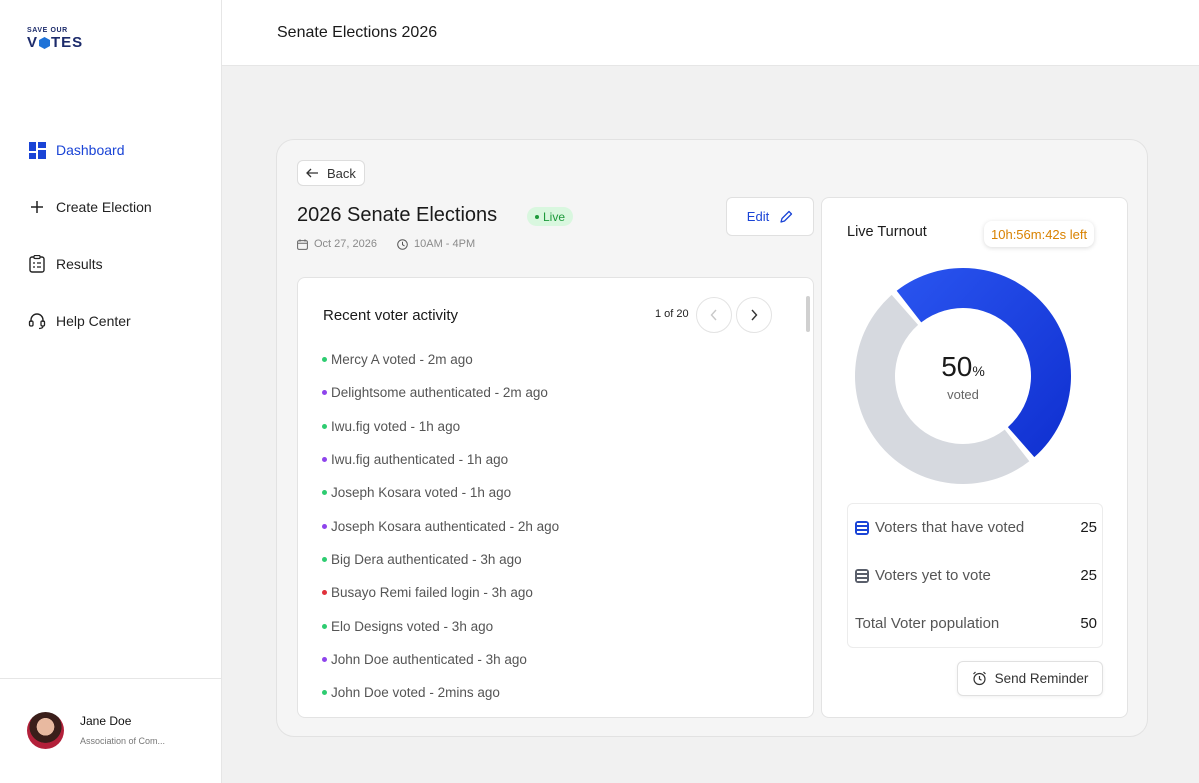  I want to click on next-page-button, so click(754, 315).